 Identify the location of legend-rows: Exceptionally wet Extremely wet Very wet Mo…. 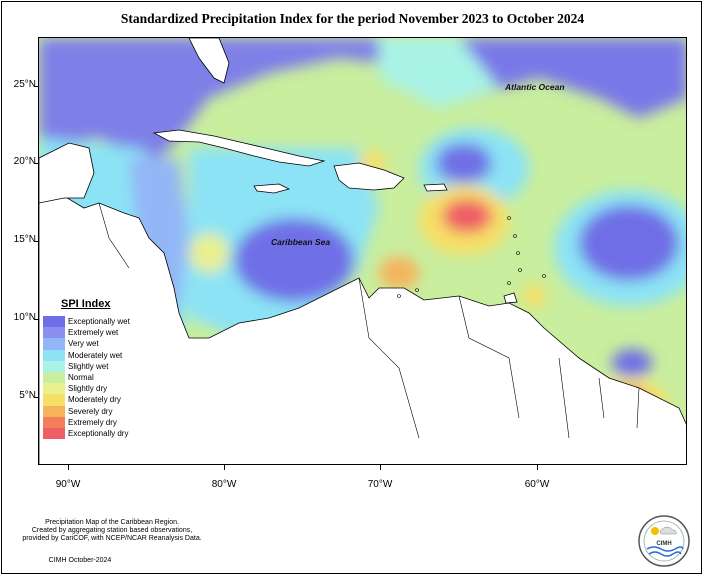
(110, 378).